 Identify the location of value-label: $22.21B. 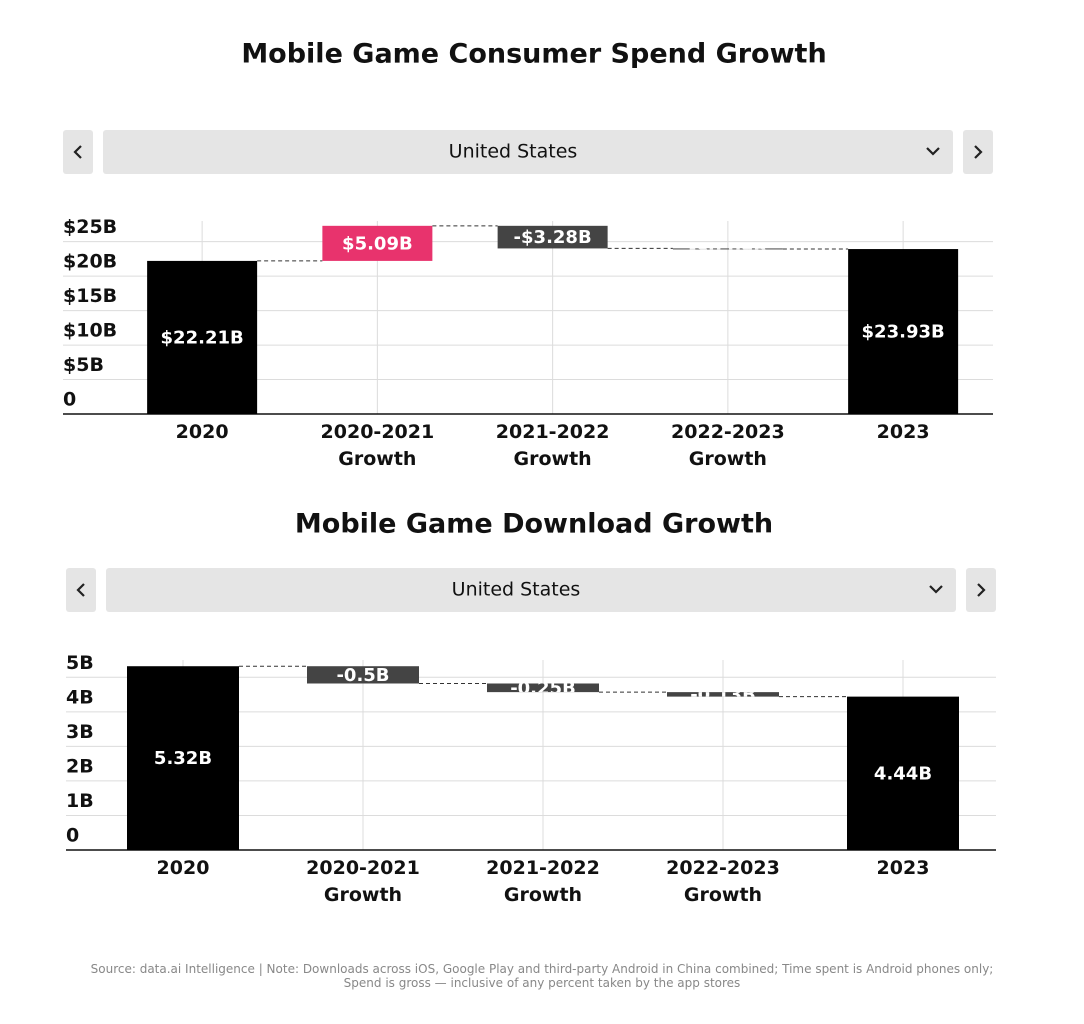
(202, 337).